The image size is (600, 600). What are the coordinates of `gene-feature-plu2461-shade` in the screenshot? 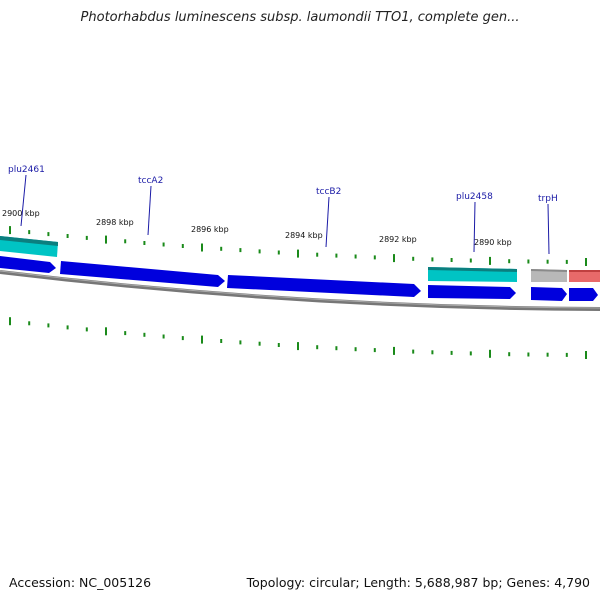 It's located at (29, 241).